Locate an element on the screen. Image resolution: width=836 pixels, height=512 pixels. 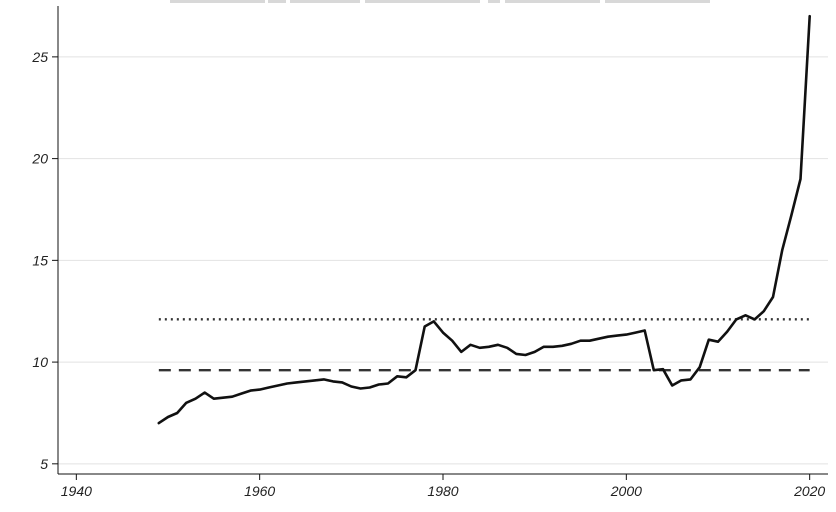
data-point-1961 is located at coordinates (268, 387).